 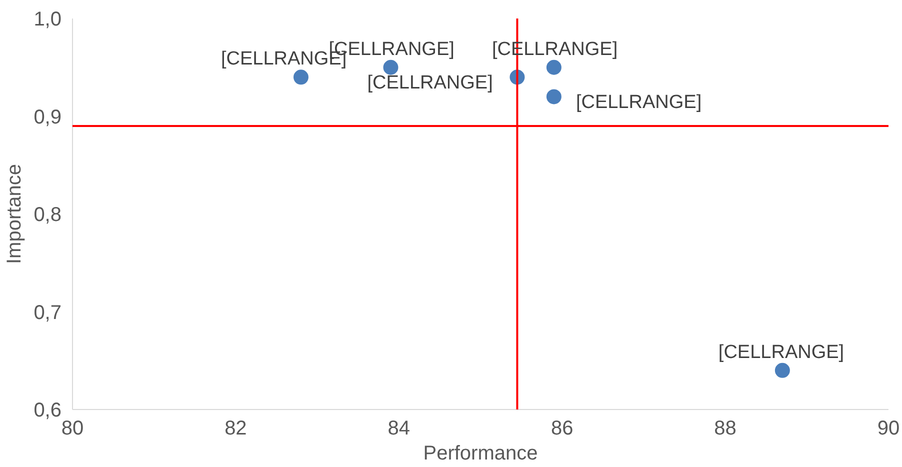 What do you see at coordinates (48, 215) in the screenshot?
I see `y-tick-label: 0,8` at bounding box center [48, 215].